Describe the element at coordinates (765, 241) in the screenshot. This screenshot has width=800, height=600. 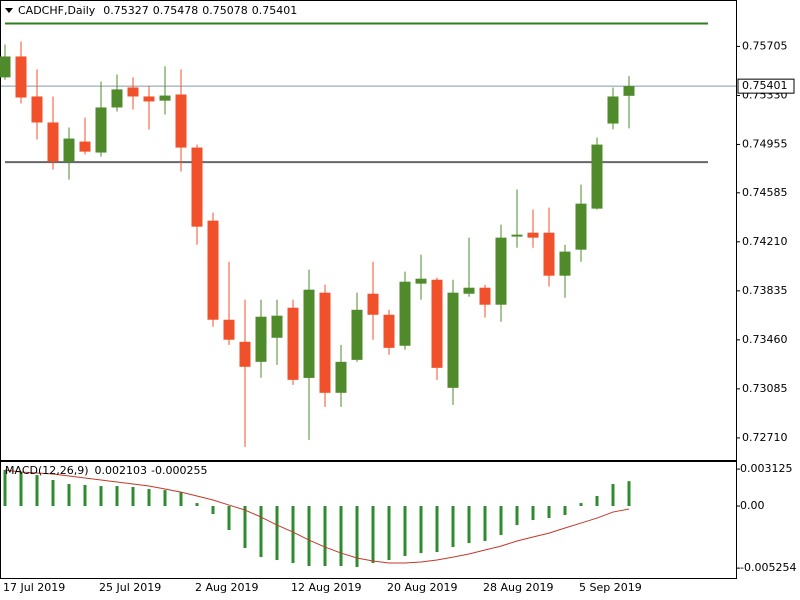
I see `y-tick-label: 0.74210` at that location.